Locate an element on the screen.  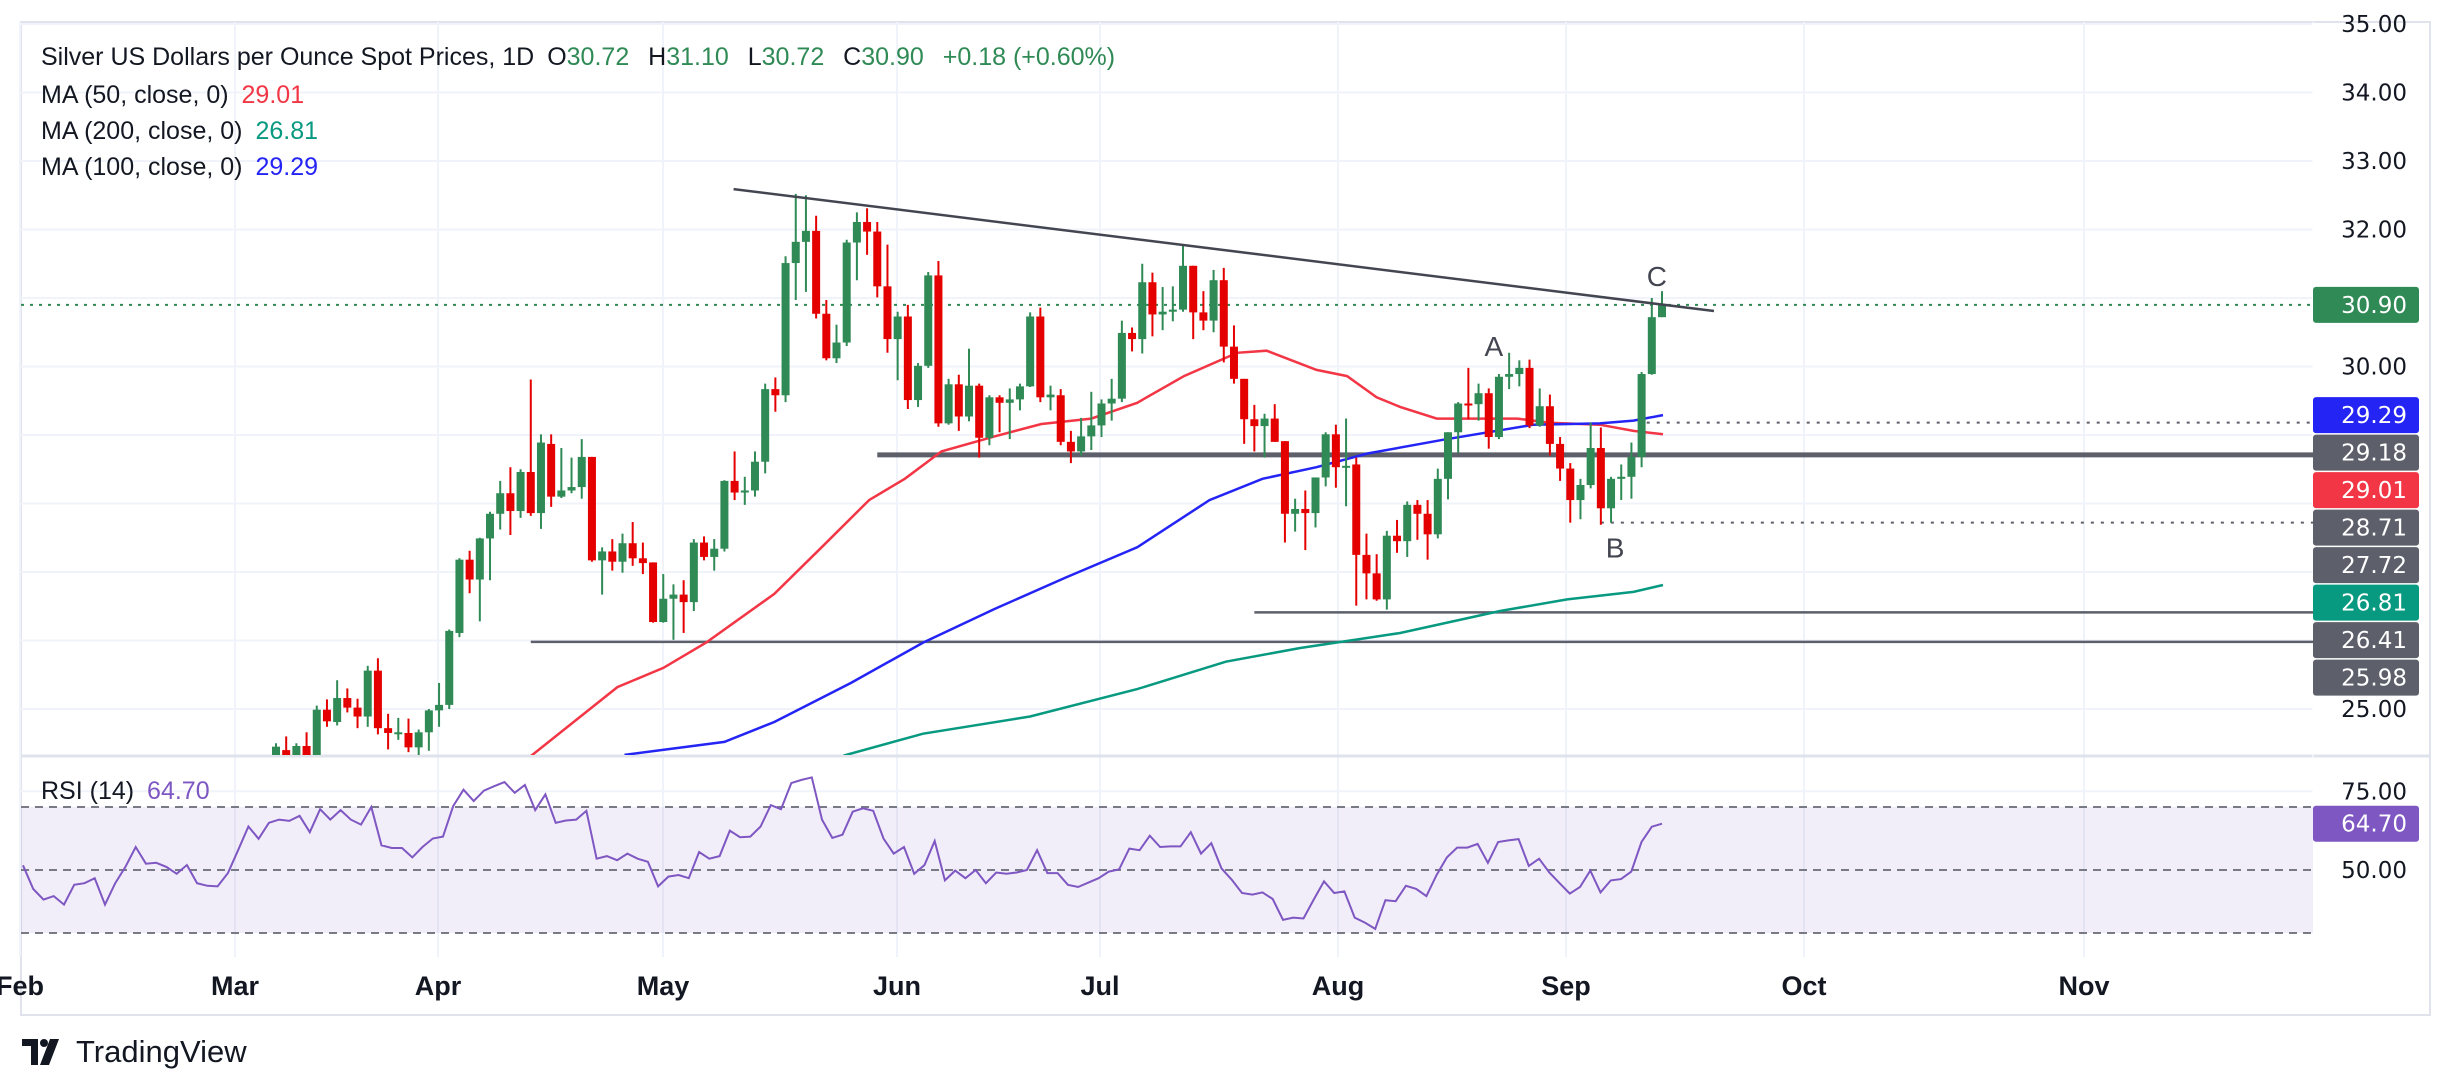
price-tick-label: 32.00 is located at coordinates (2374, 231).